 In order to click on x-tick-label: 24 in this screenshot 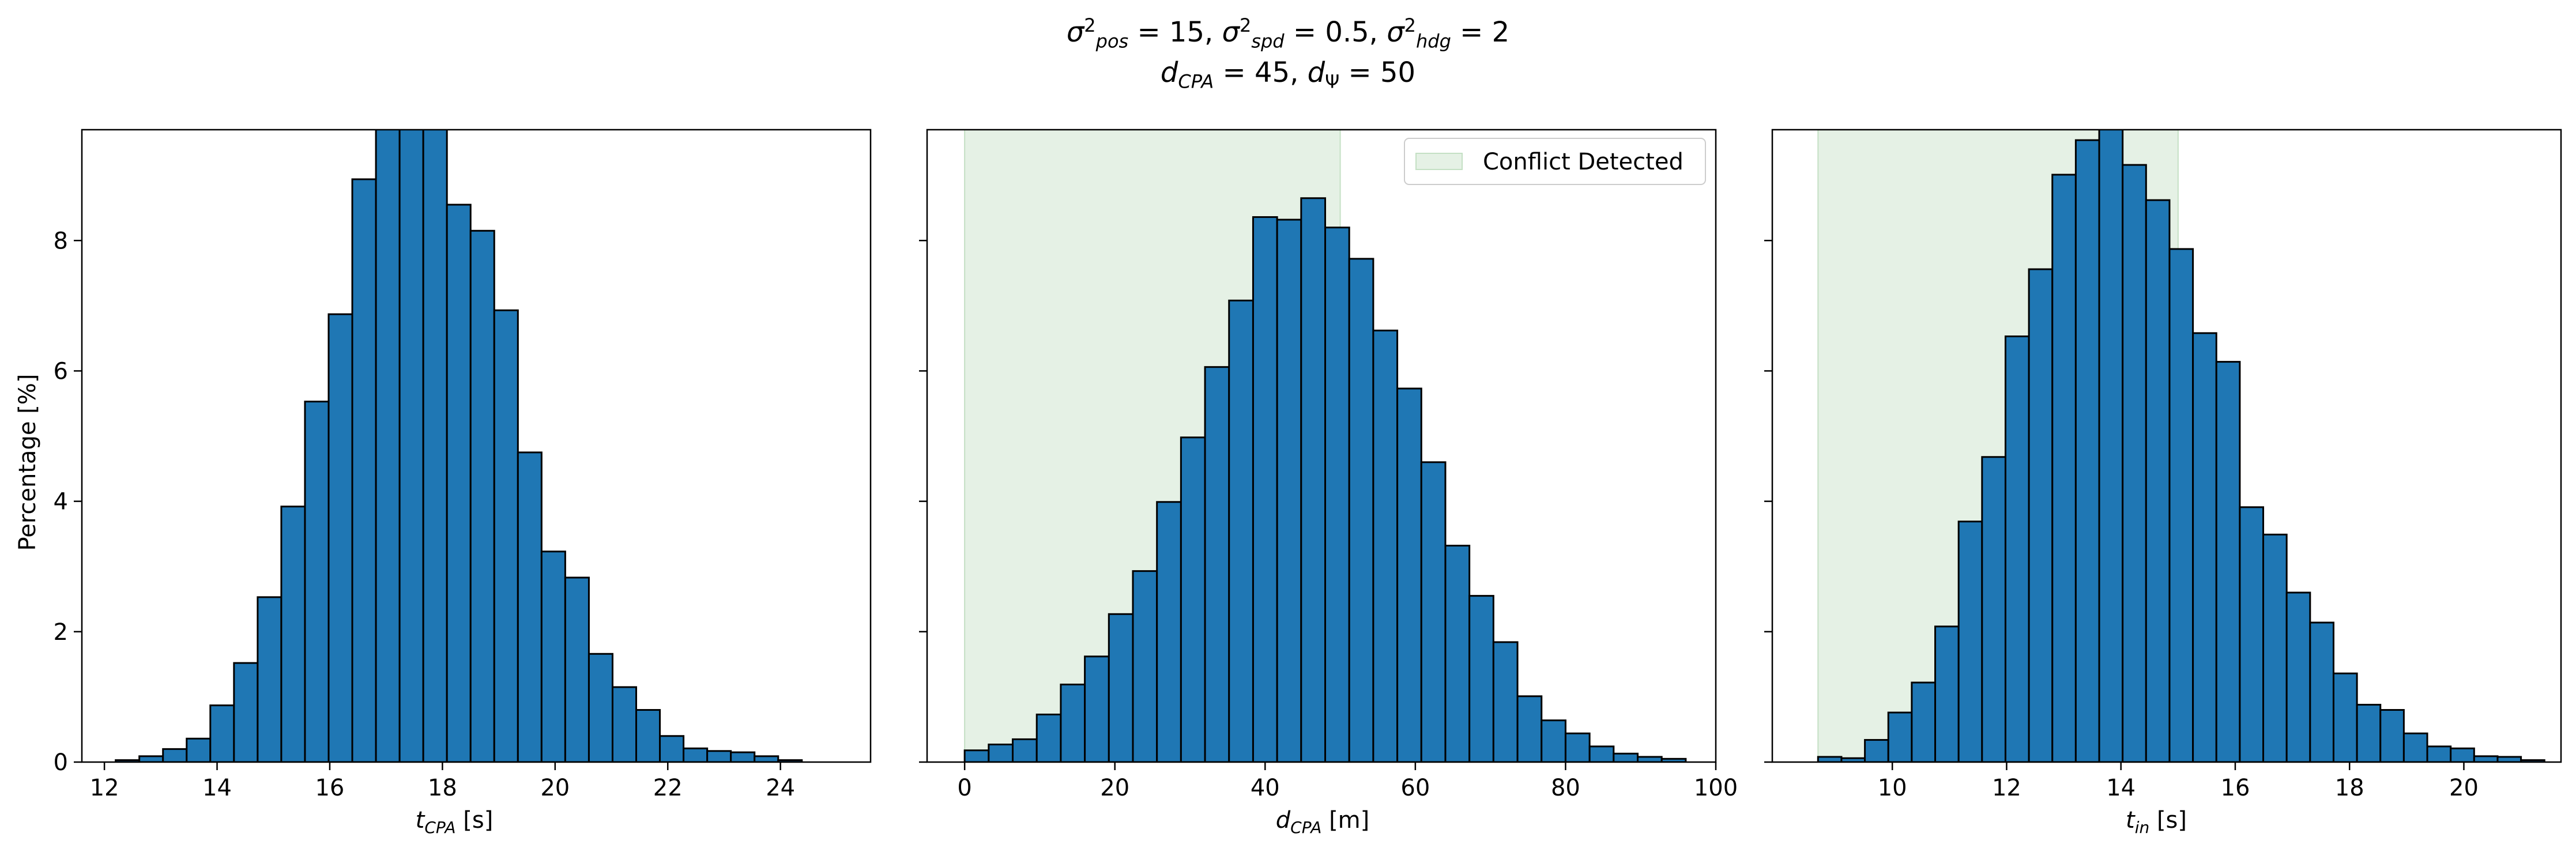, I will do `click(780, 788)`.